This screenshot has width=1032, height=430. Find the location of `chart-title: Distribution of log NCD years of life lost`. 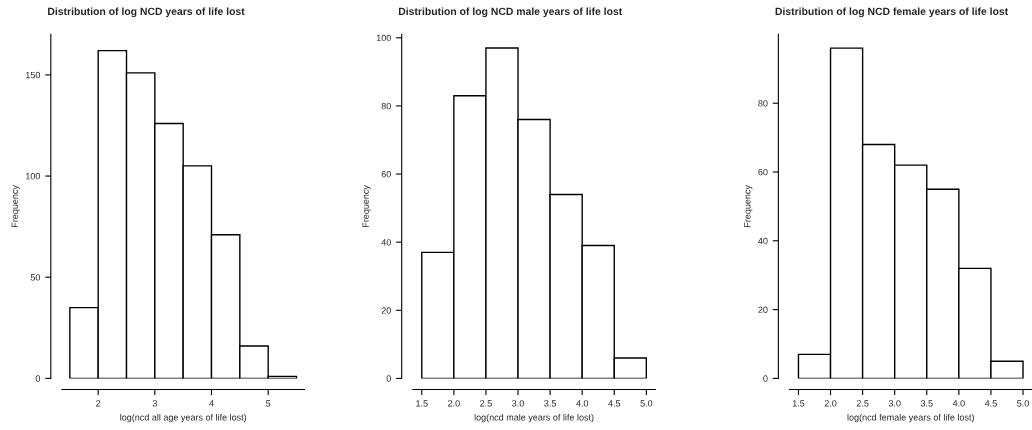

chart-title: Distribution of log NCD years of life lost is located at coordinates (146, 12).